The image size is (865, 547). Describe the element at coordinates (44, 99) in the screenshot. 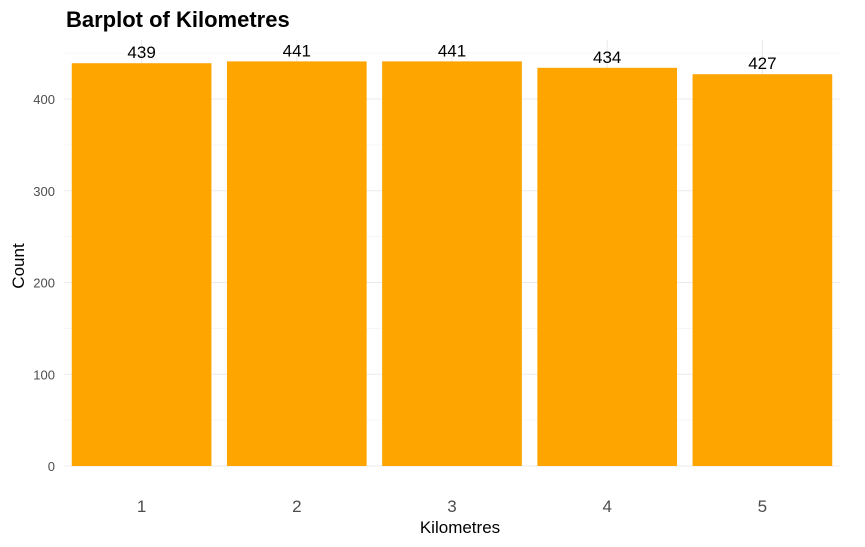

I see `y-tick-label: 400` at that location.